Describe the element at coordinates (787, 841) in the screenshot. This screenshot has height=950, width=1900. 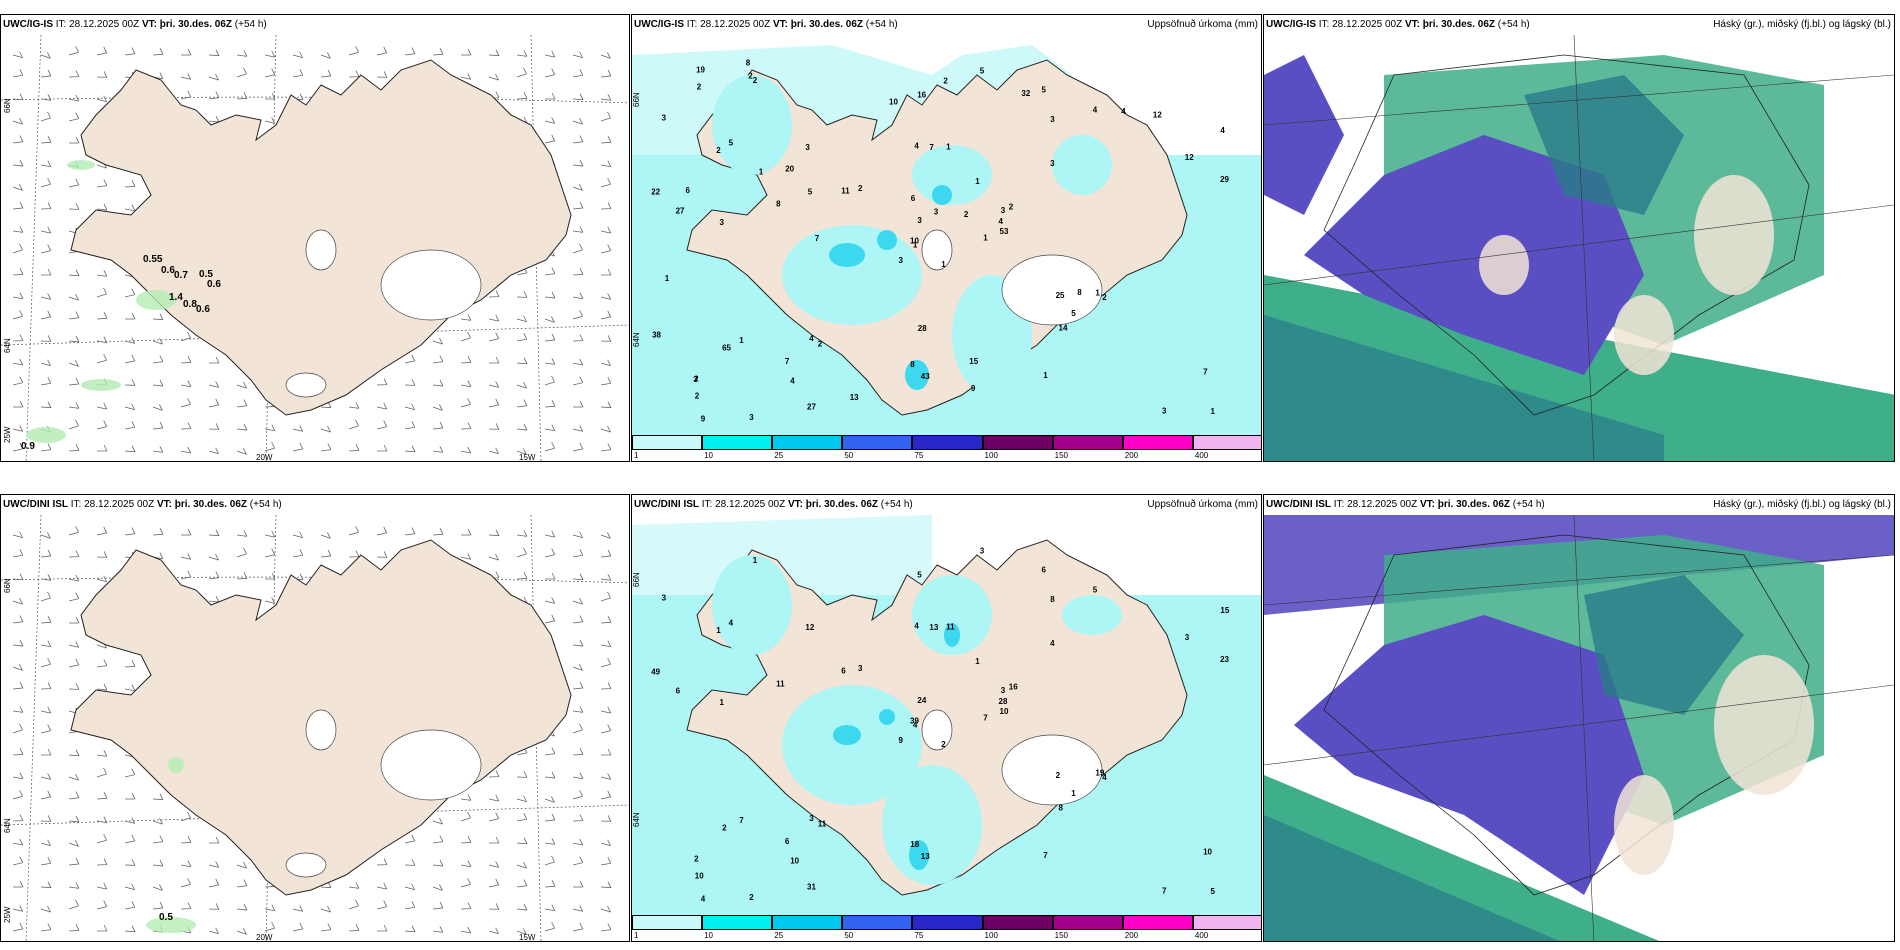
I see `precip-value: 6` at that location.